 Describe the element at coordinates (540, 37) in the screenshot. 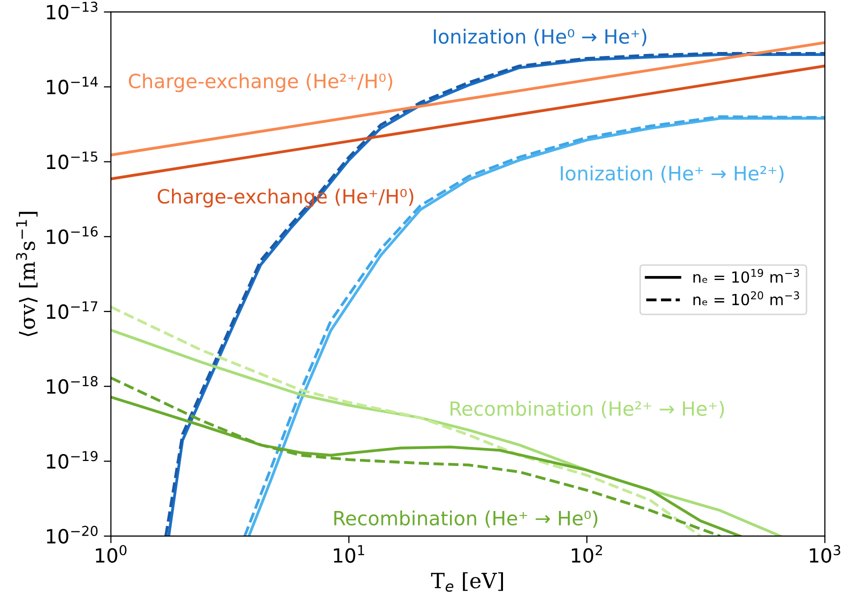

I see `series-label: Ionization (He⁰ → He⁺)` at that location.